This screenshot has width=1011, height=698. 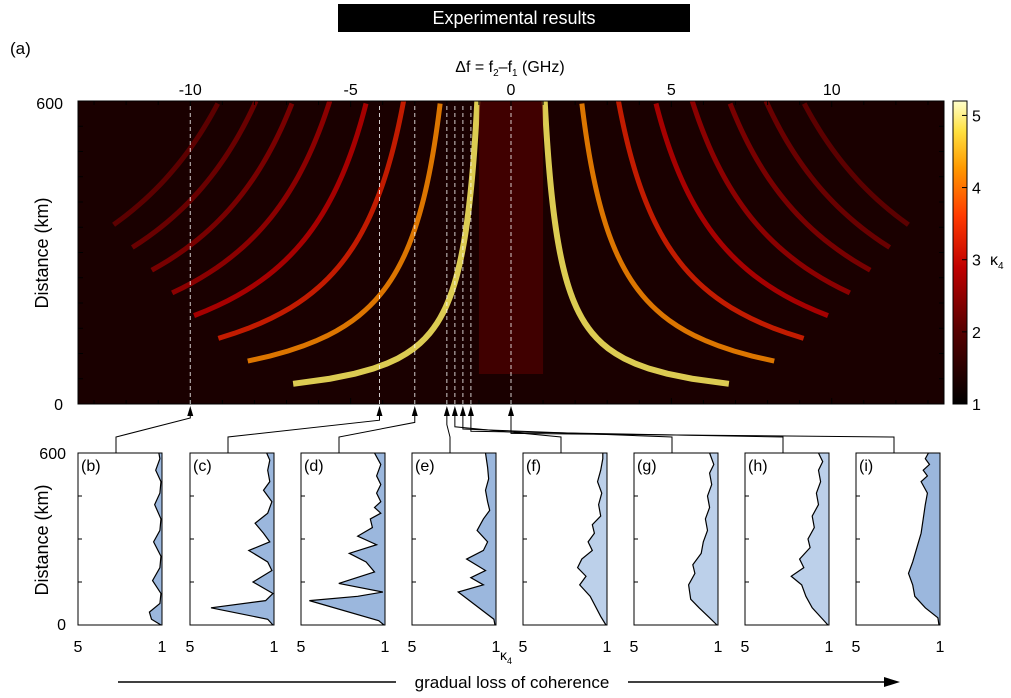 I want to click on profiles-ytick-0: 0, so click(x=61, y=625).